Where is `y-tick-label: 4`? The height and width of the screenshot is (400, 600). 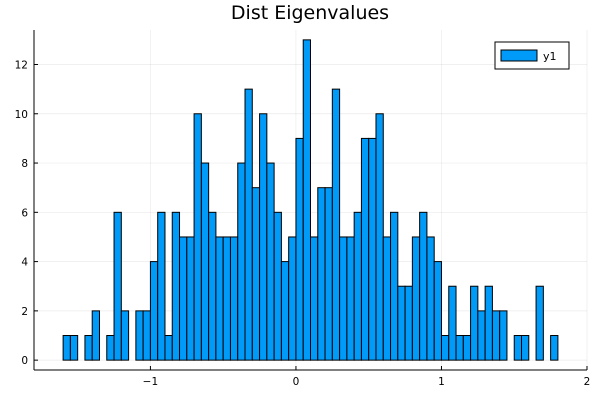
y-tick-label: 4 is located at coordinates (24, 263).